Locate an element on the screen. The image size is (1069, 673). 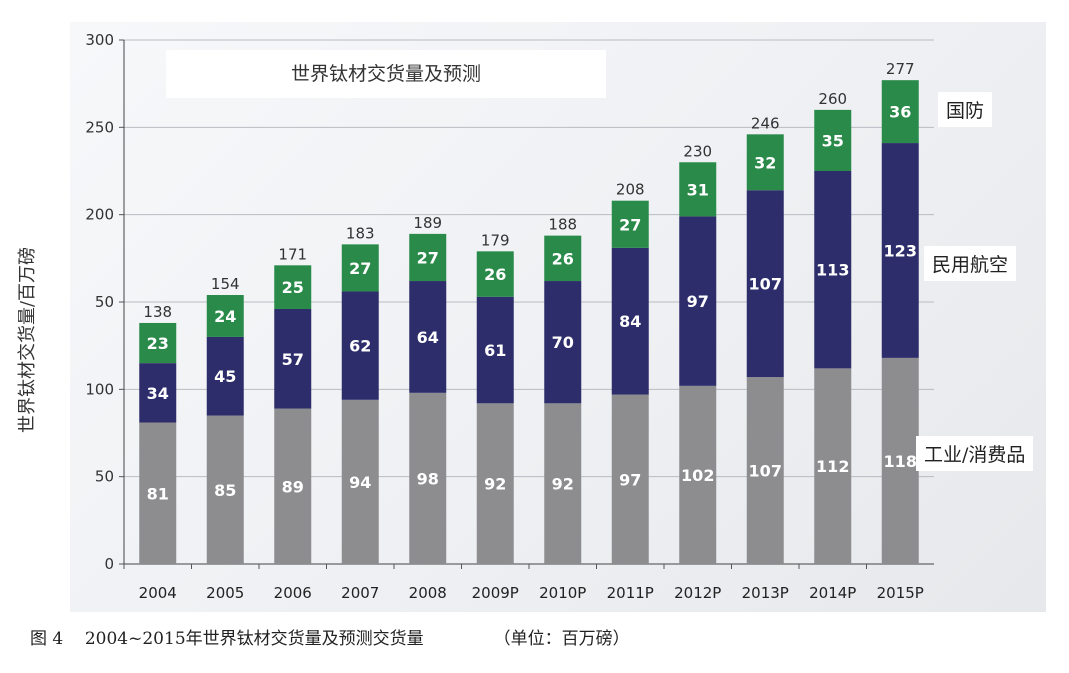
x-tick-label: 2013P is located at coordinates (765, 593).